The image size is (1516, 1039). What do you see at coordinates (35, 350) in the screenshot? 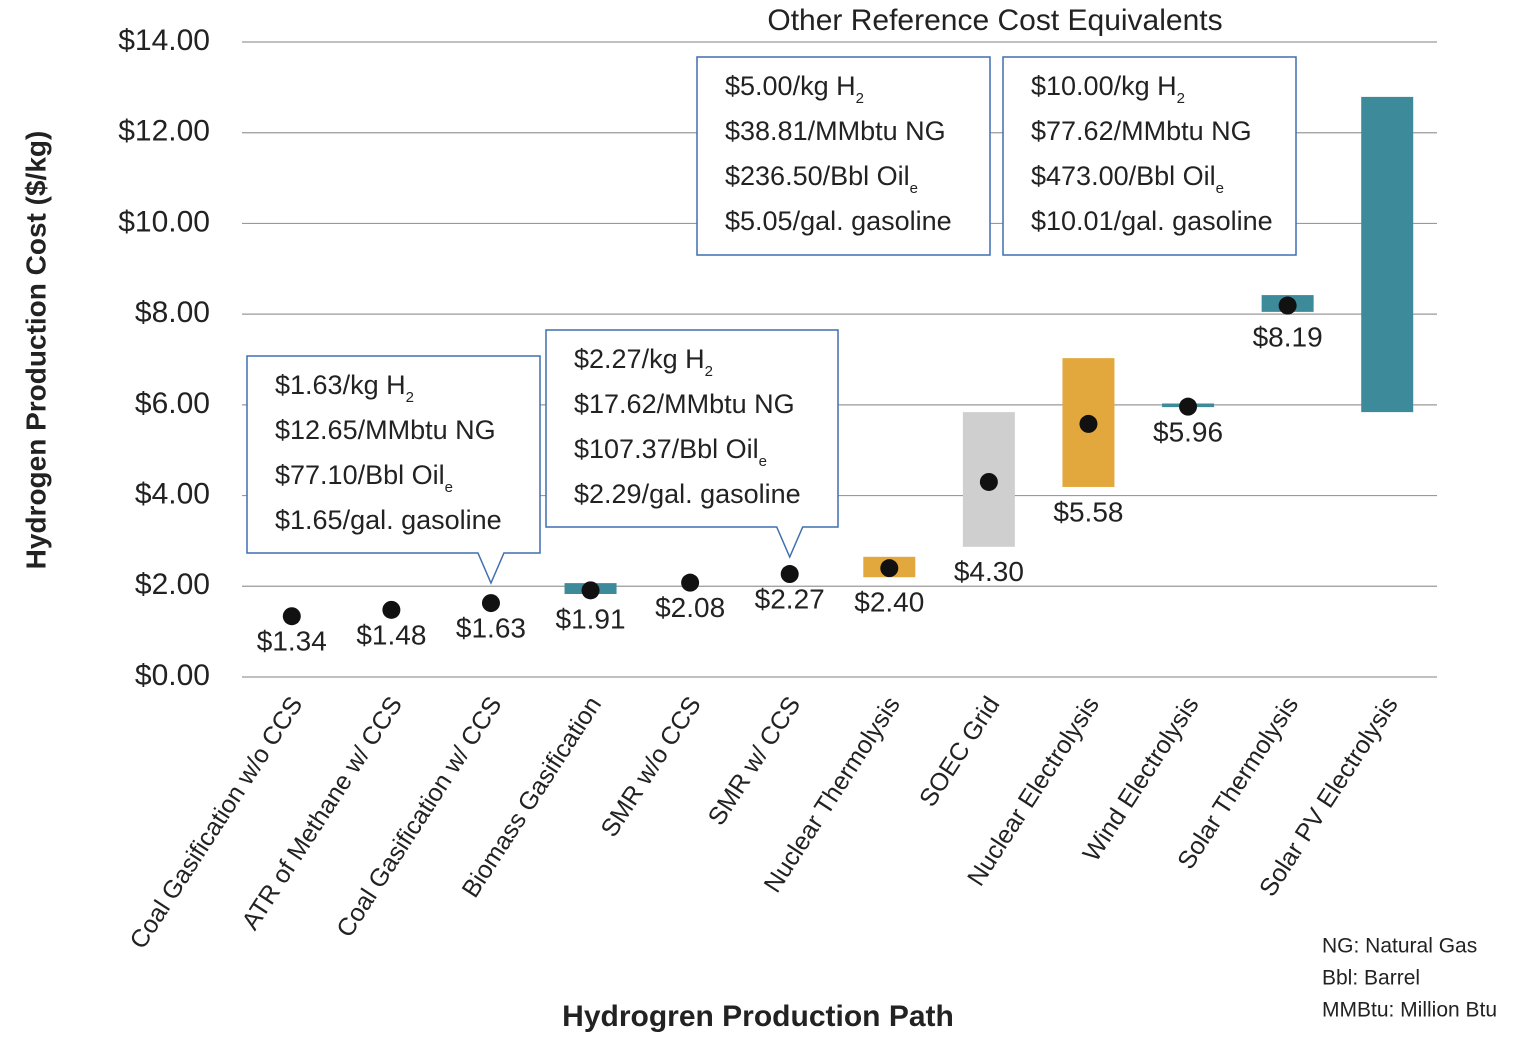
I see `y-axis-title: Hydrogen Production Cost ($/kg)` at bounding box center [35, 350].